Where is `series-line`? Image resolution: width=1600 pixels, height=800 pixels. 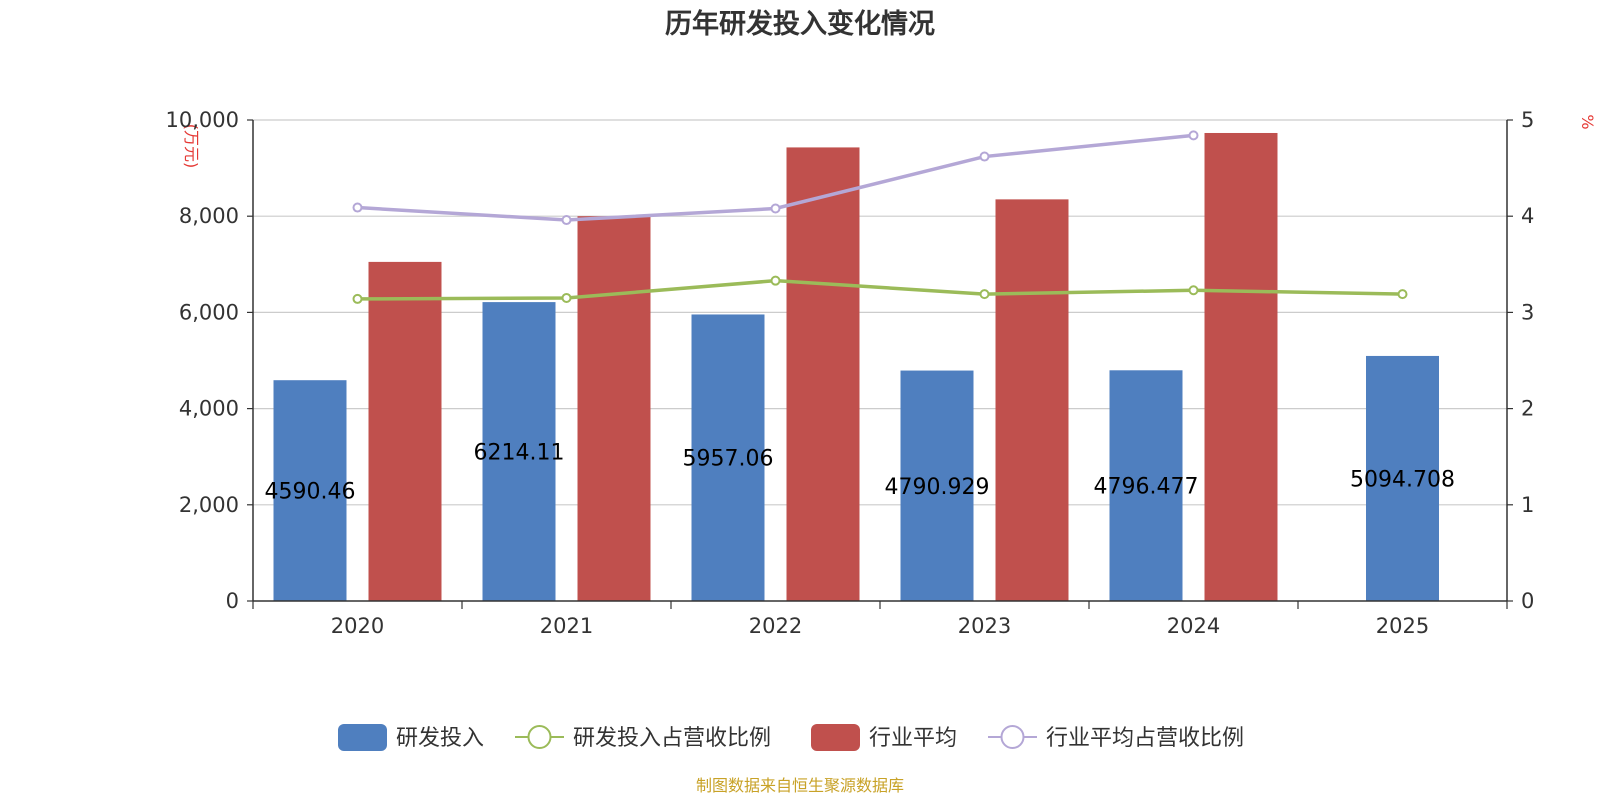
series-line is located at coordinates (880, 289).